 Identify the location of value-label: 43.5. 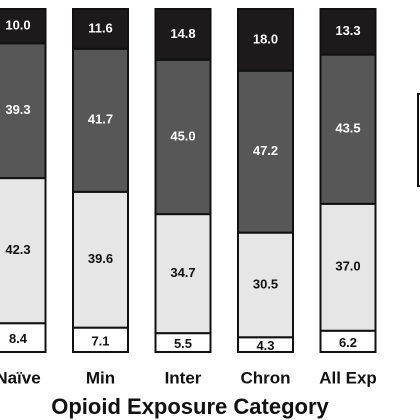
(347, 128).